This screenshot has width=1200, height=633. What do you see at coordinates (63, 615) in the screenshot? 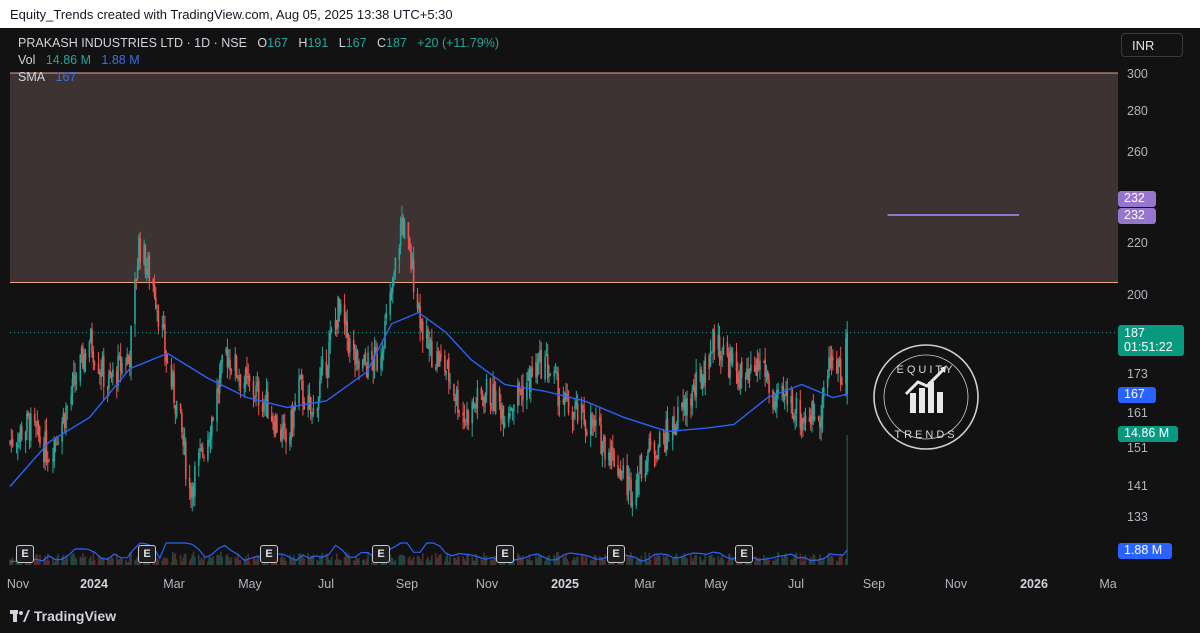
I see `tradingview-logo: TradingView` at bounding box center [63, 615].